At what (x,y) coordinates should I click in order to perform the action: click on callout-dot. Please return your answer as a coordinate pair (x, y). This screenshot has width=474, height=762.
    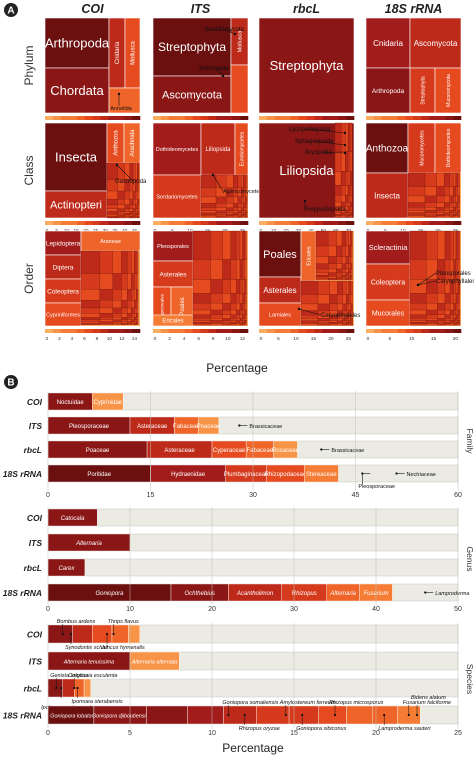
    Looking at the image, I should click on (74, 688).